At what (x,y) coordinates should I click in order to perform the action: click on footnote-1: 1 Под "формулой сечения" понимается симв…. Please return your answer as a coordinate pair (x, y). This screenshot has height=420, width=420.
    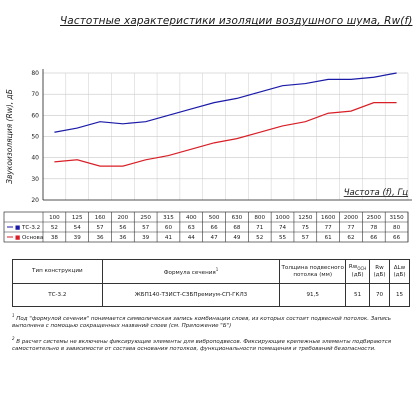
    Looking at the image, I should click on (202, 321).